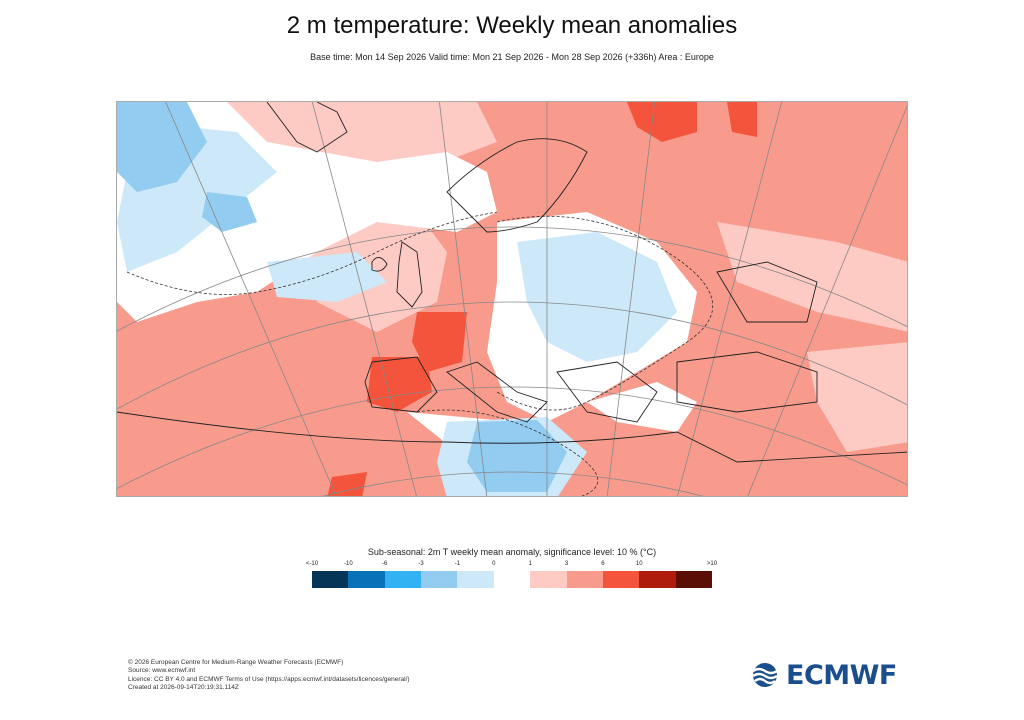 Image resolution: width=1024 pixels, height=720 pixels. Describe the element at coordinates (347, 484) in the screenshot. I see `zone-strong-warm-morocco` at that location.